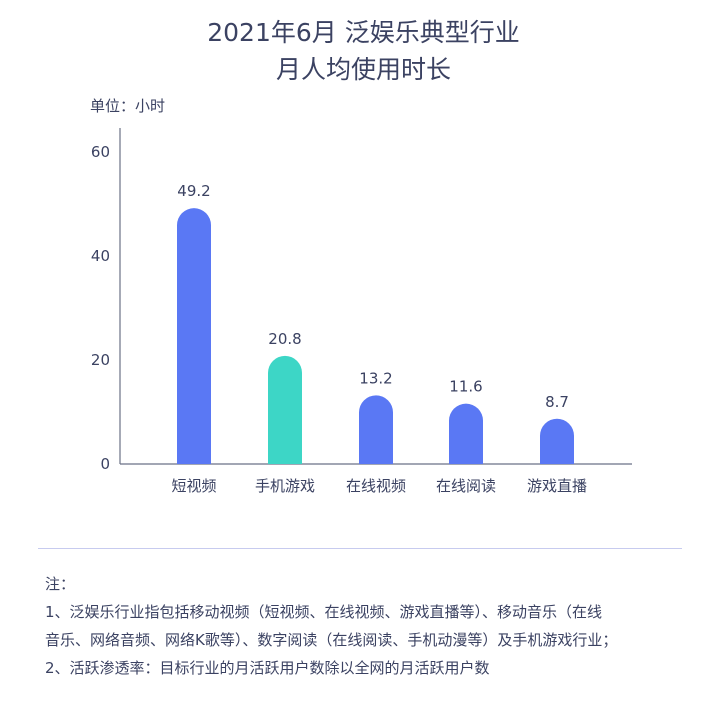 The height and width of the screenshot is (710, 727). I want to click on y-tick-label: 0, so click(105, 464).